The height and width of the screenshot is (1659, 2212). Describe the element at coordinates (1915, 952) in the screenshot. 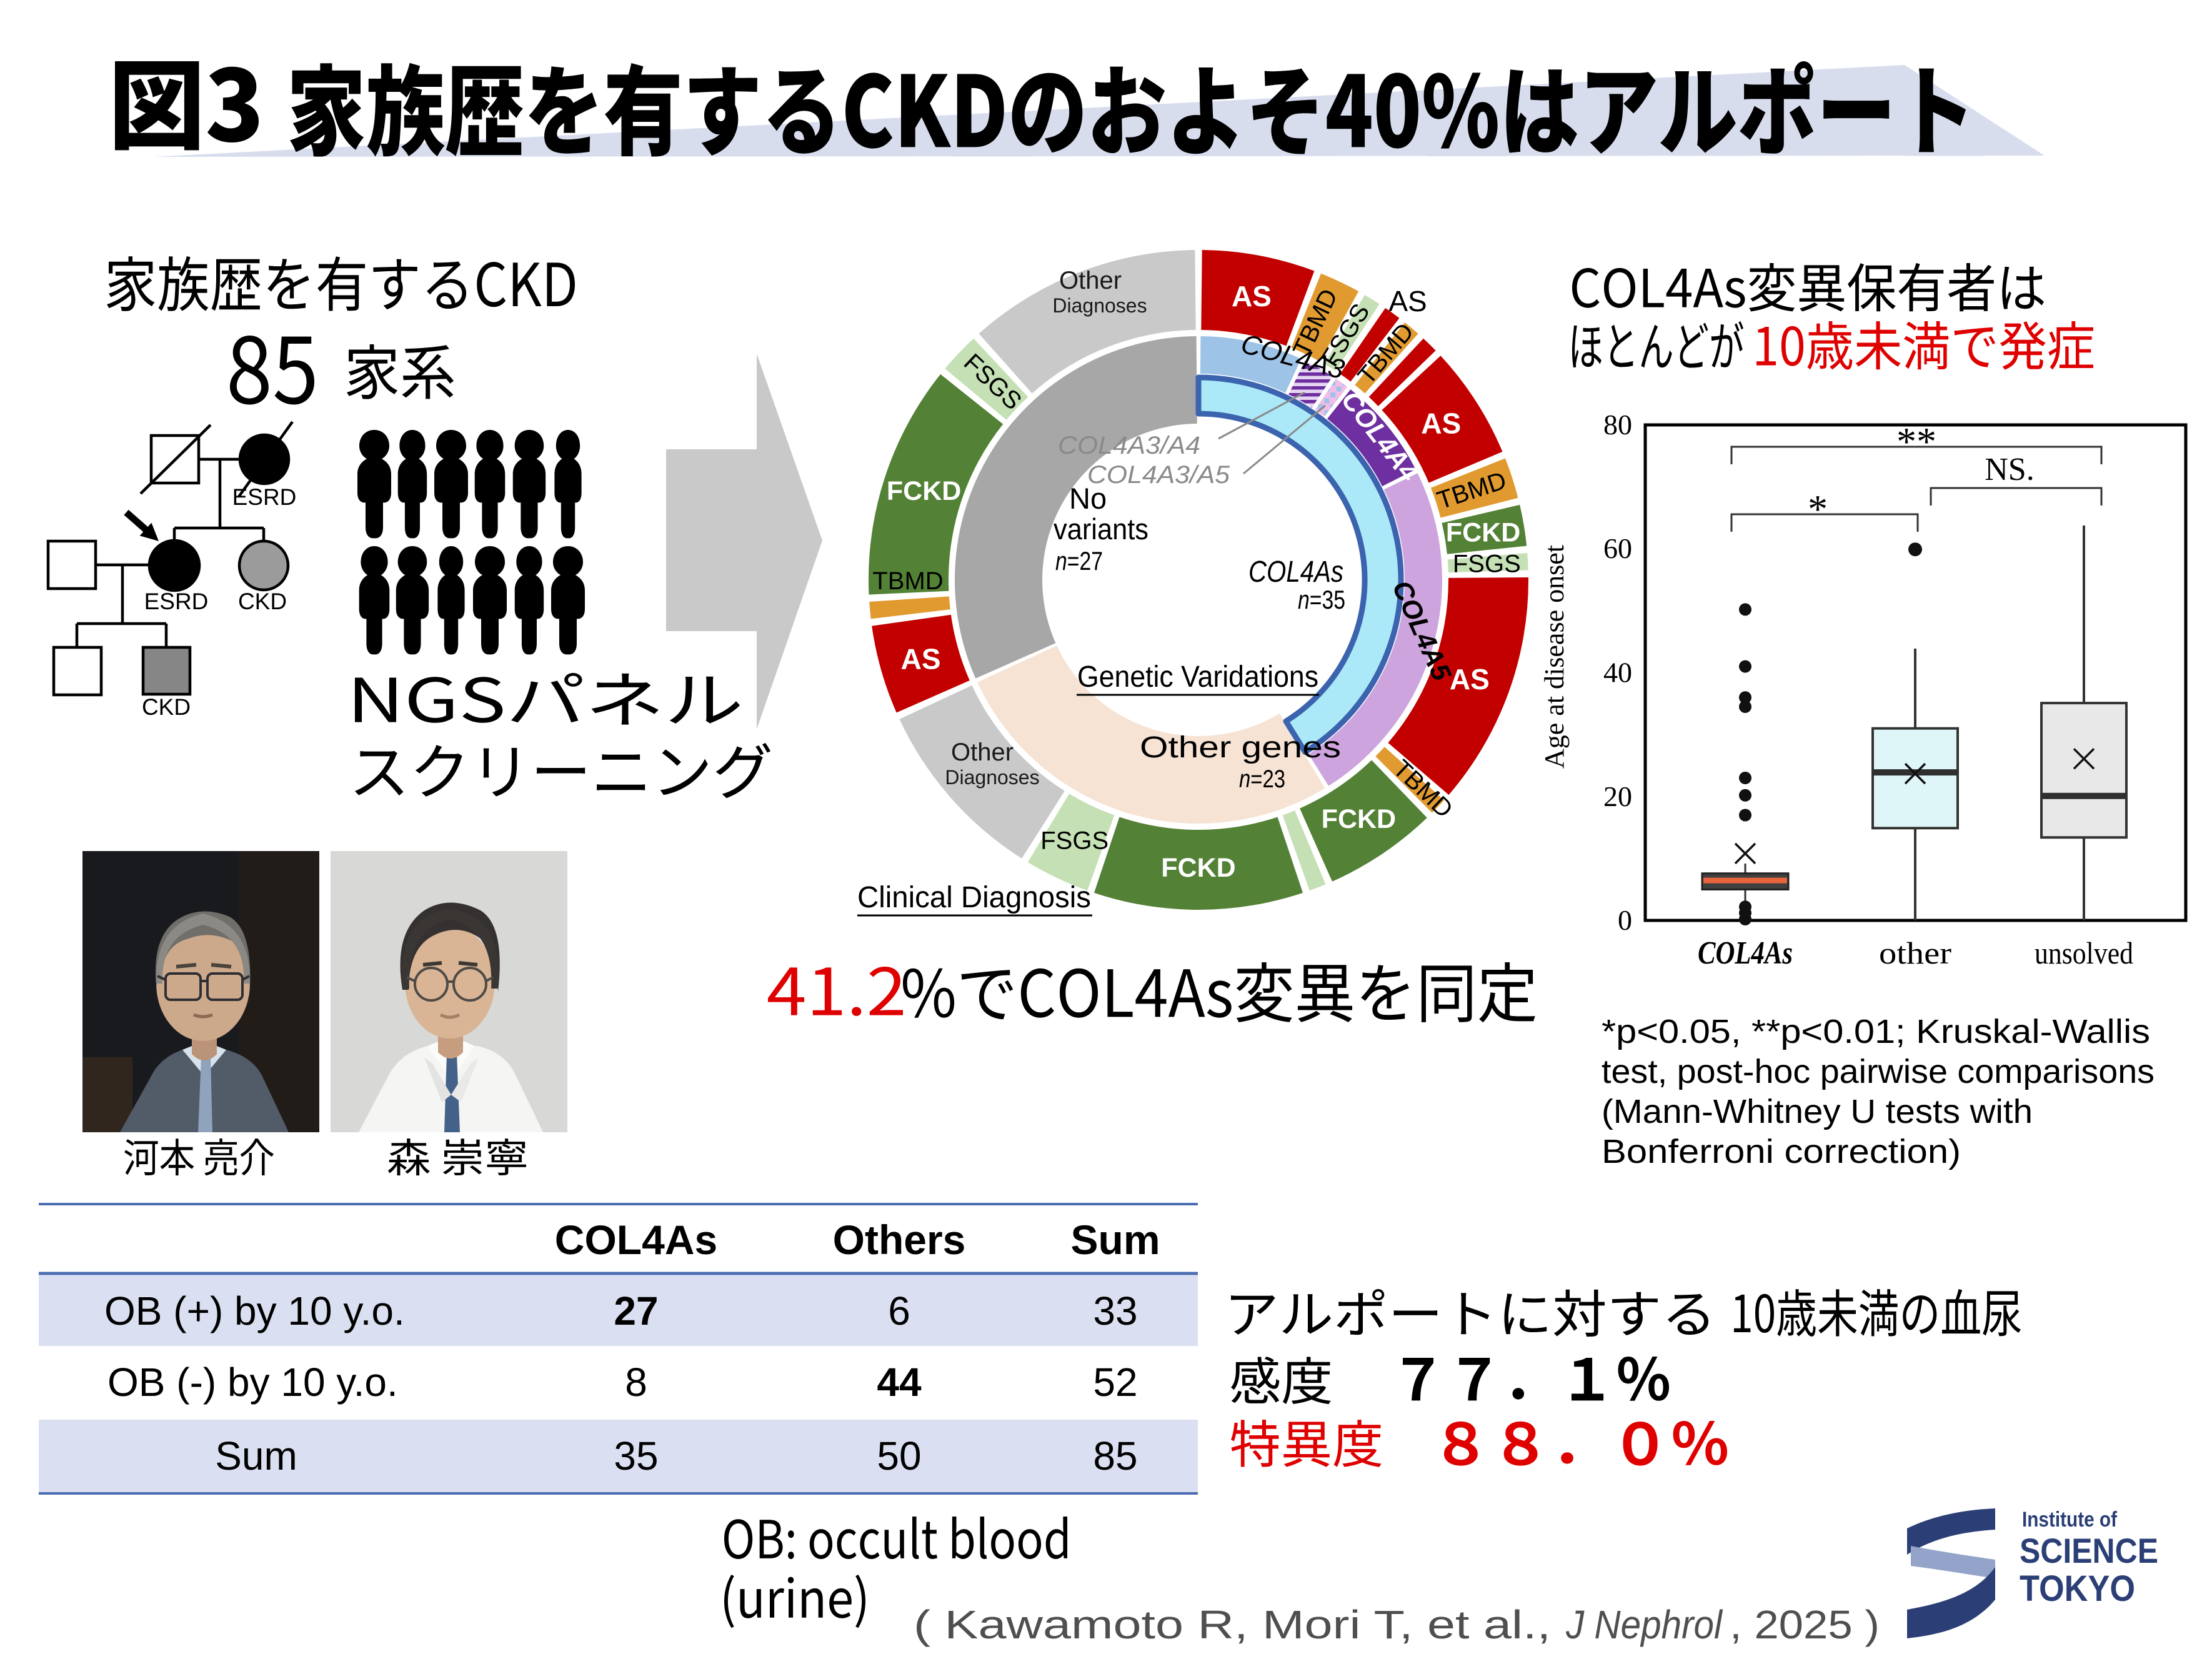

I see `svg-text: other` at that location.